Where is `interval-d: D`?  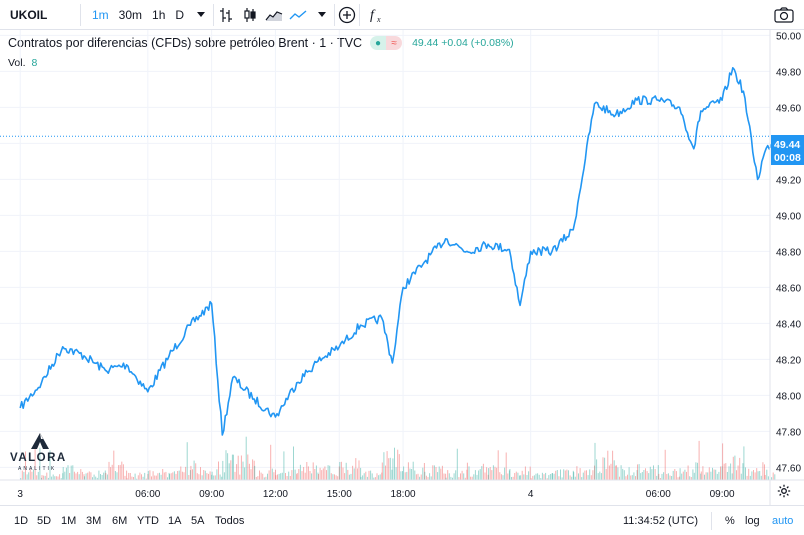
interval-d: D is located at coordinates (180, 14).